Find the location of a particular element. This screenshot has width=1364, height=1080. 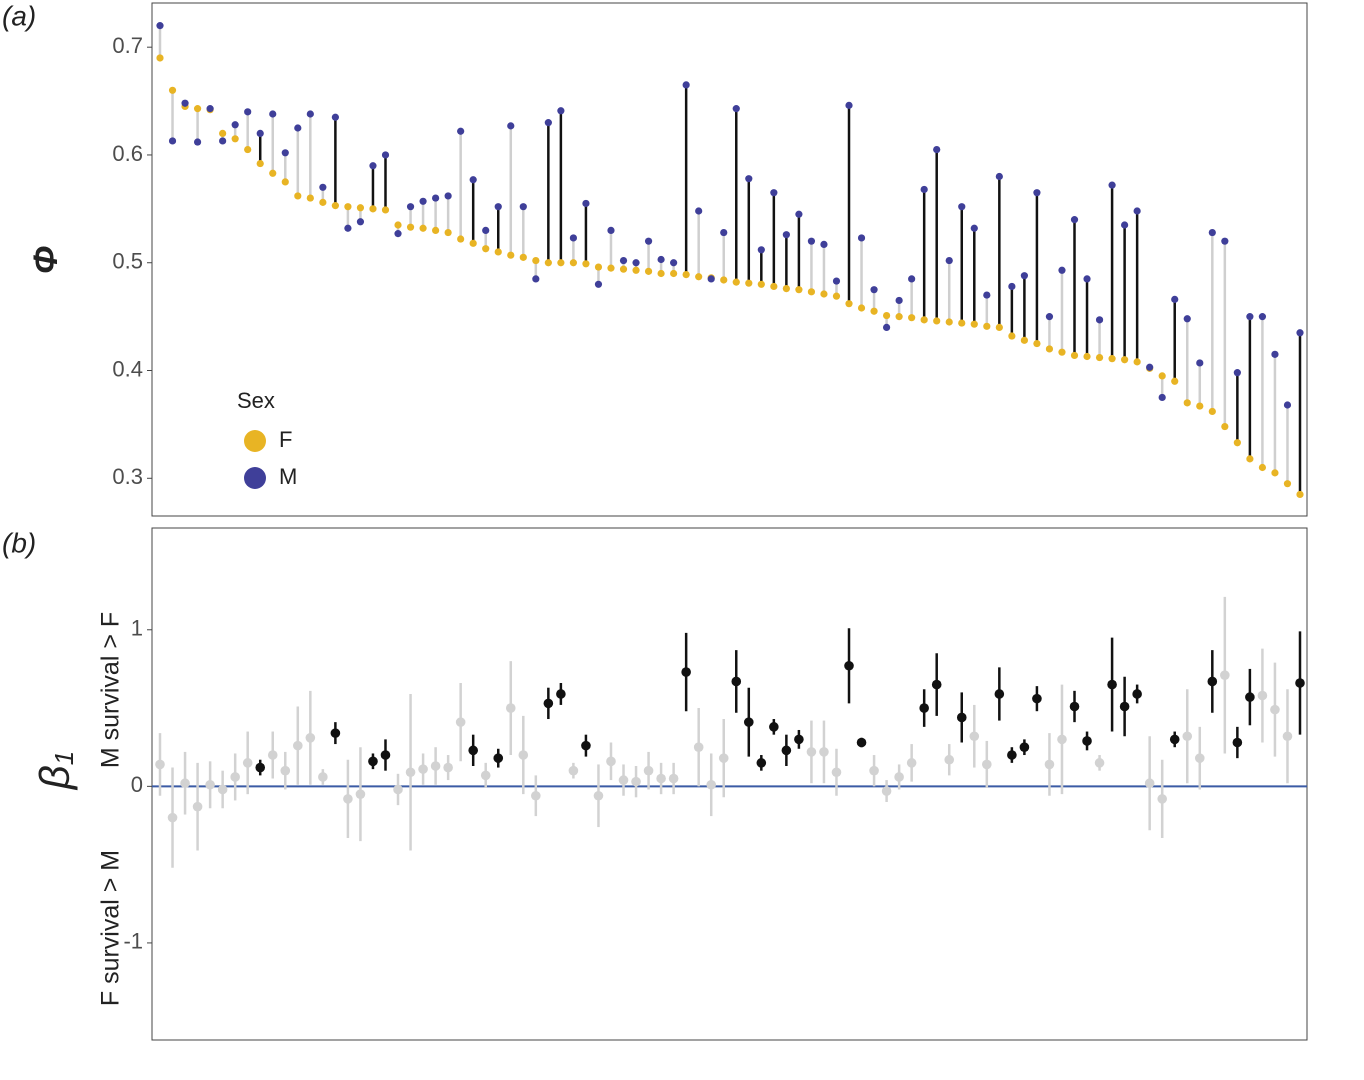

y-axis-label: β1 is located at coordinates (55, 771).